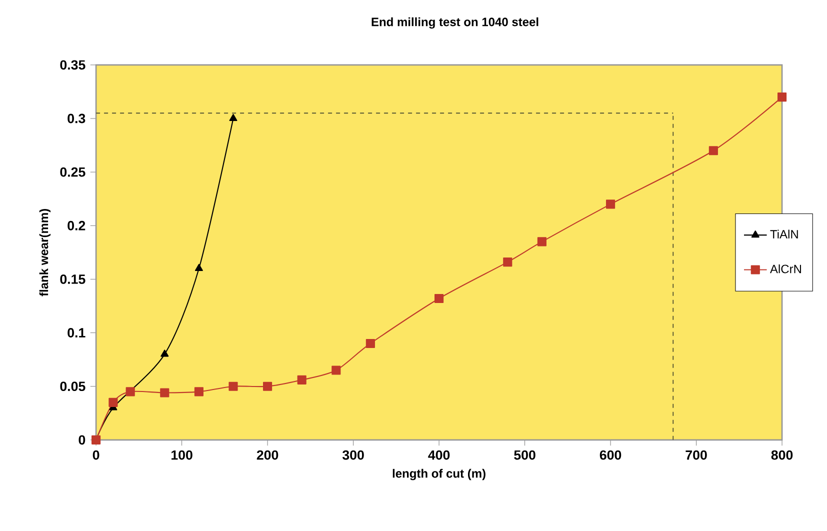 The image size is (827, 531). Describe the element at coordinates (73, 65) in the screenshot. I see `y-tick-label: 0.35` at that location.